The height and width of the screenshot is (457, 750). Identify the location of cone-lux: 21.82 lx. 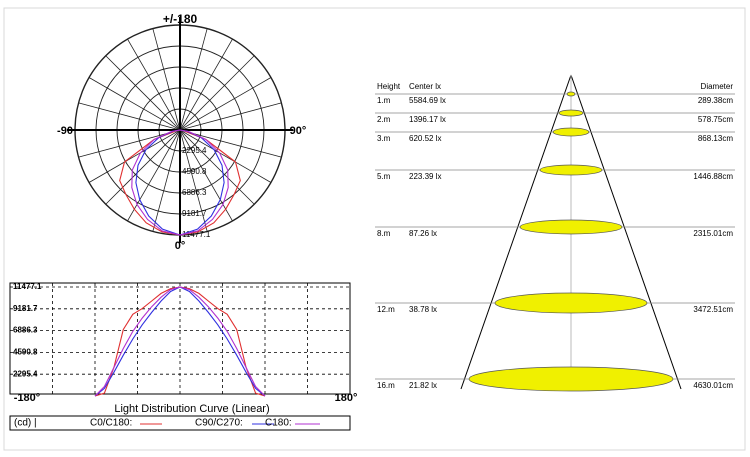
(423, 385).